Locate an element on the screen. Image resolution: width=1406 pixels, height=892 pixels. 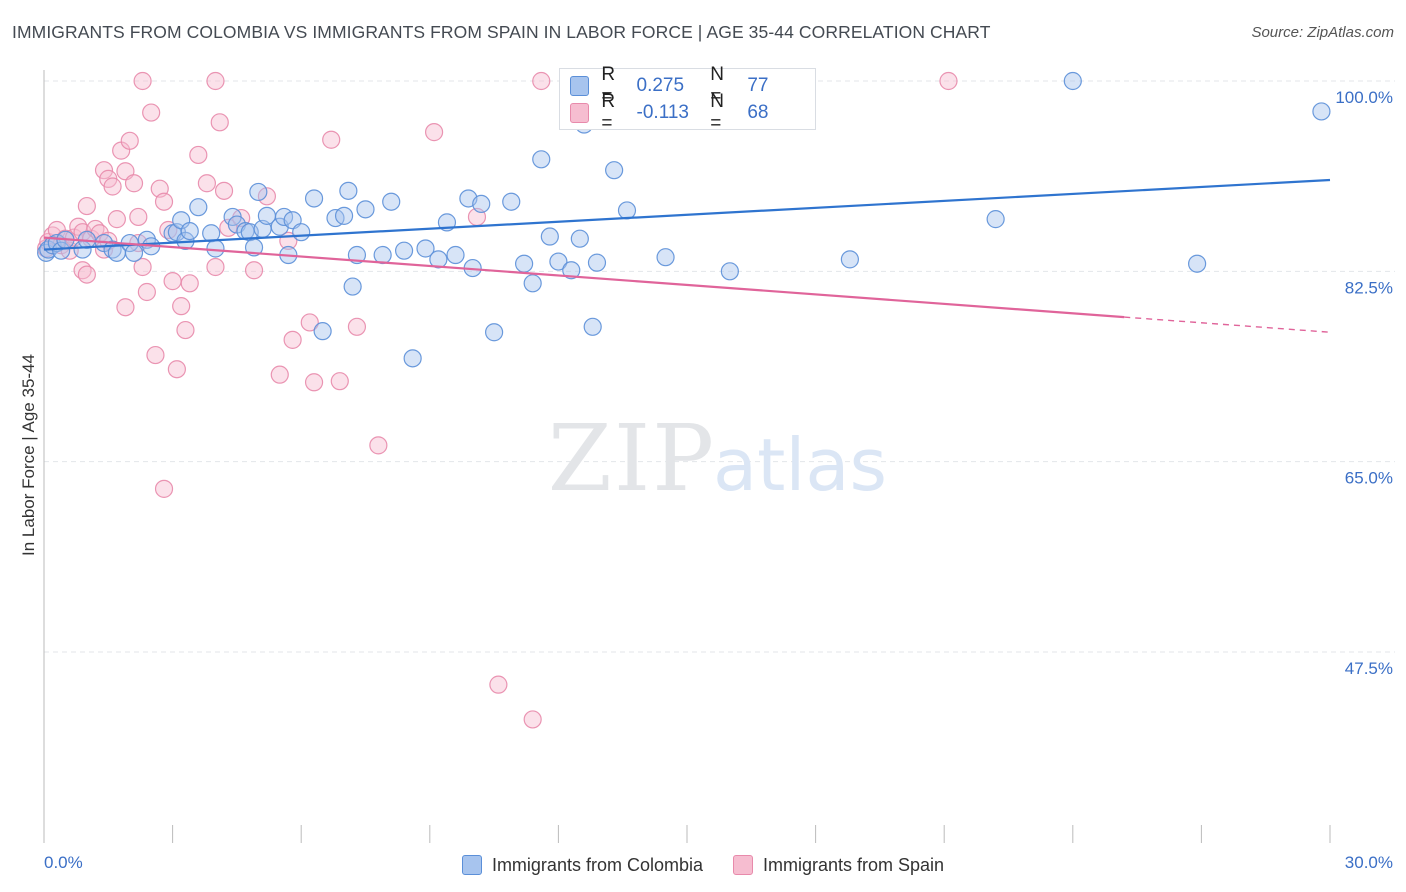
legend-item-colombia: Immigrants from Colombia is located at coordinates (582, 865).